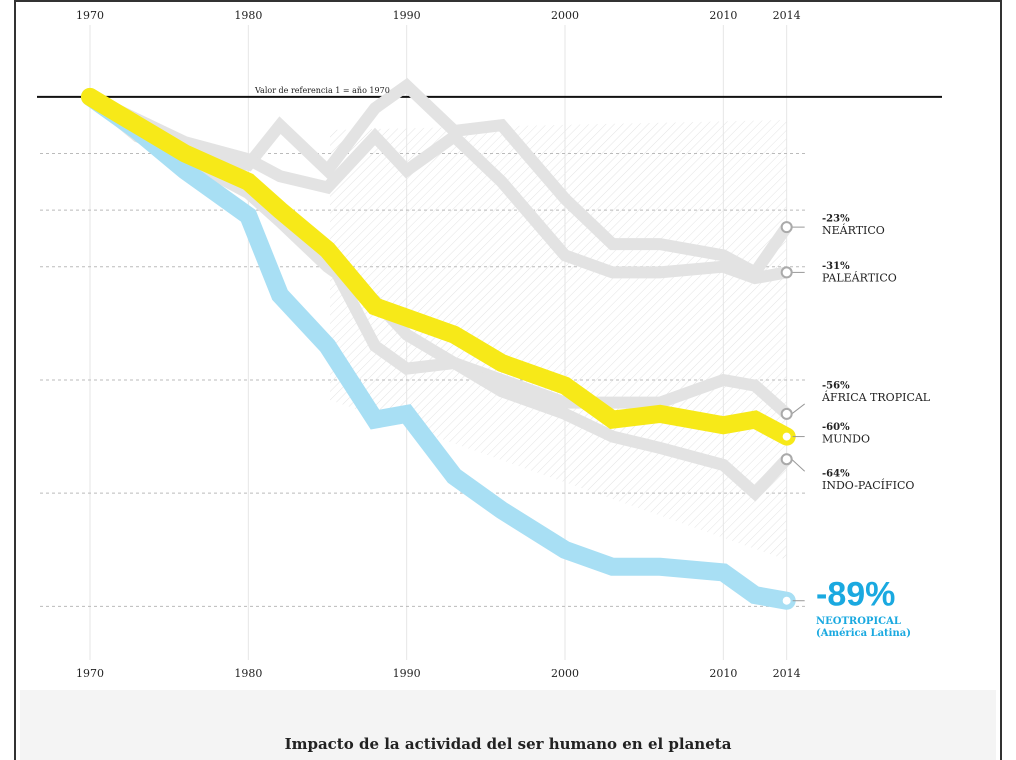 The width and height of the screenshot is (1016, 760). I want to click on reference-label: Valor de referencia 1 = año 1970, so click(322, 90).